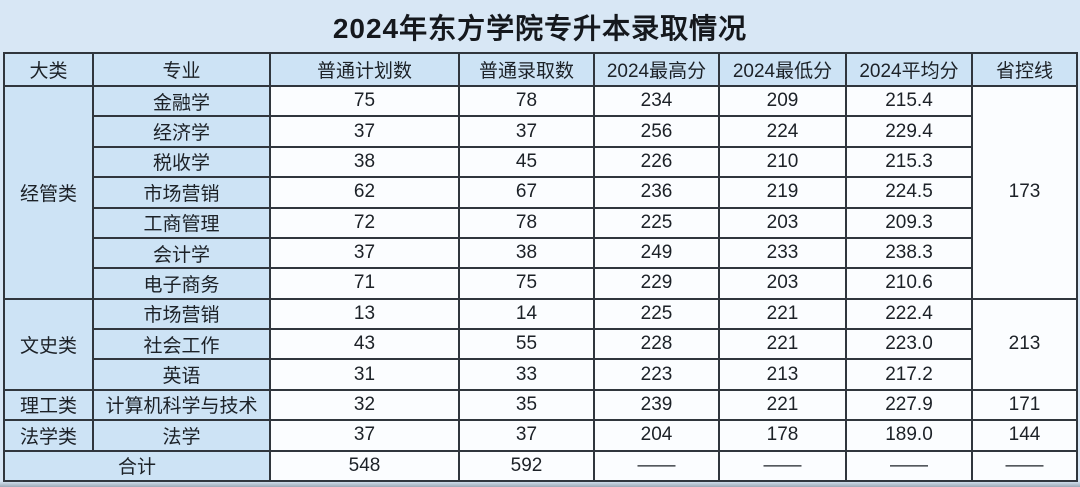 Image resolution: width=1080 pixels, height=487 pixels. What do you see at coordinates (782, 465) in the screenshot?
I see `total-min-score-cell: ——` at bounding box center [782, 465].